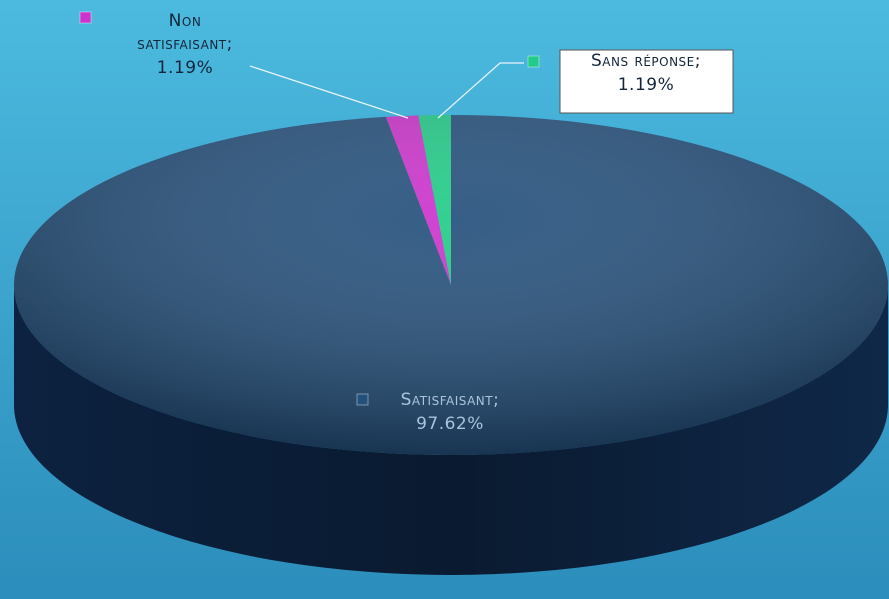 The width and height of the screenshot is (889, 599). Describe the element at coordinates (643, 61) in the screenshot. I see `category-name: Sans réponse` at that location.